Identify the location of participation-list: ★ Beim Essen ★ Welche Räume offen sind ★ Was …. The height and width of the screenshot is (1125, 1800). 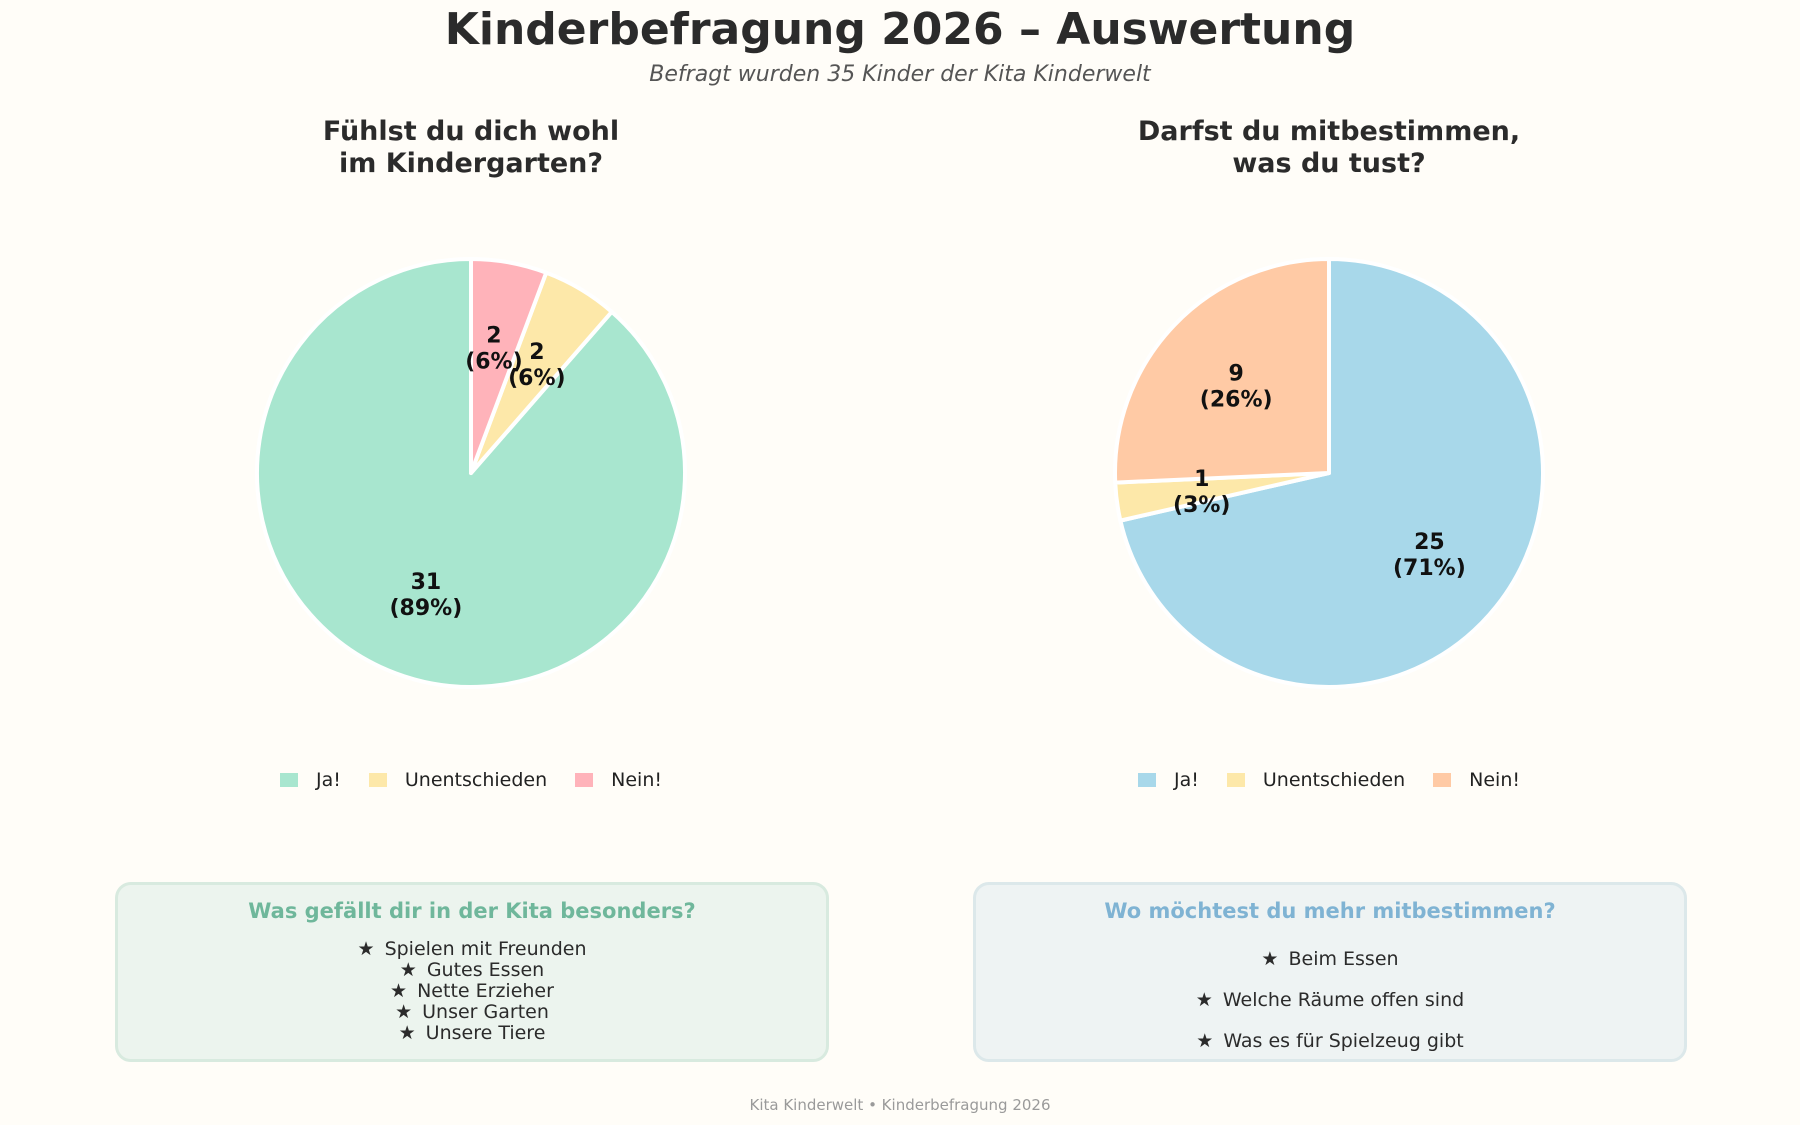
(1330, 1000).